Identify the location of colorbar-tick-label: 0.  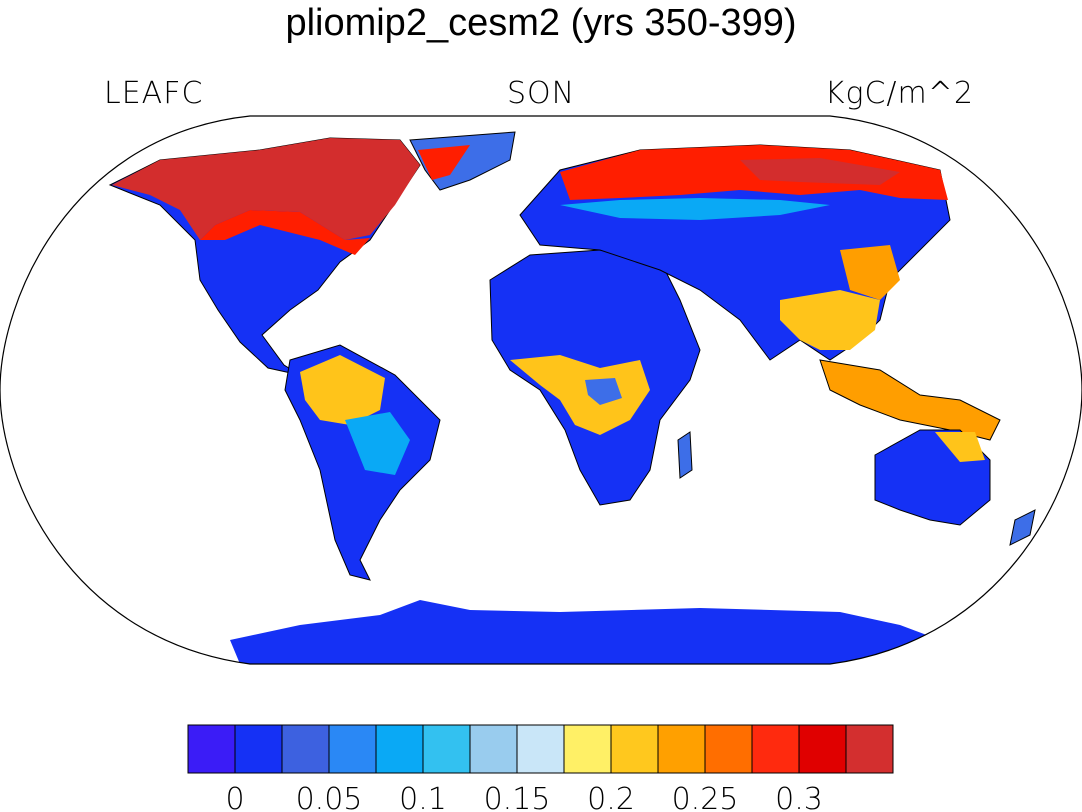
(234, 797).